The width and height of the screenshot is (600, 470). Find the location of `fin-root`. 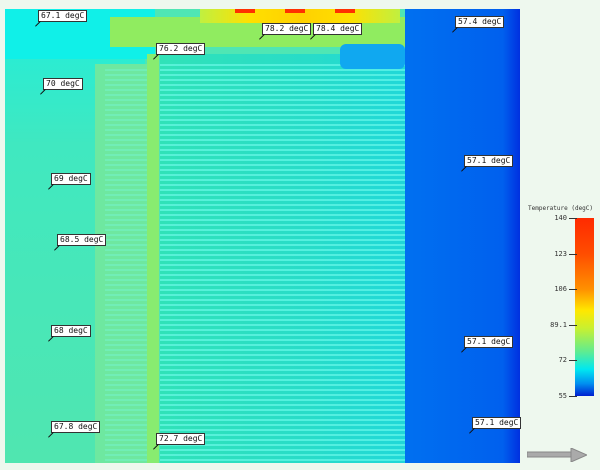

fin-root is located at coordinates (153, 258).